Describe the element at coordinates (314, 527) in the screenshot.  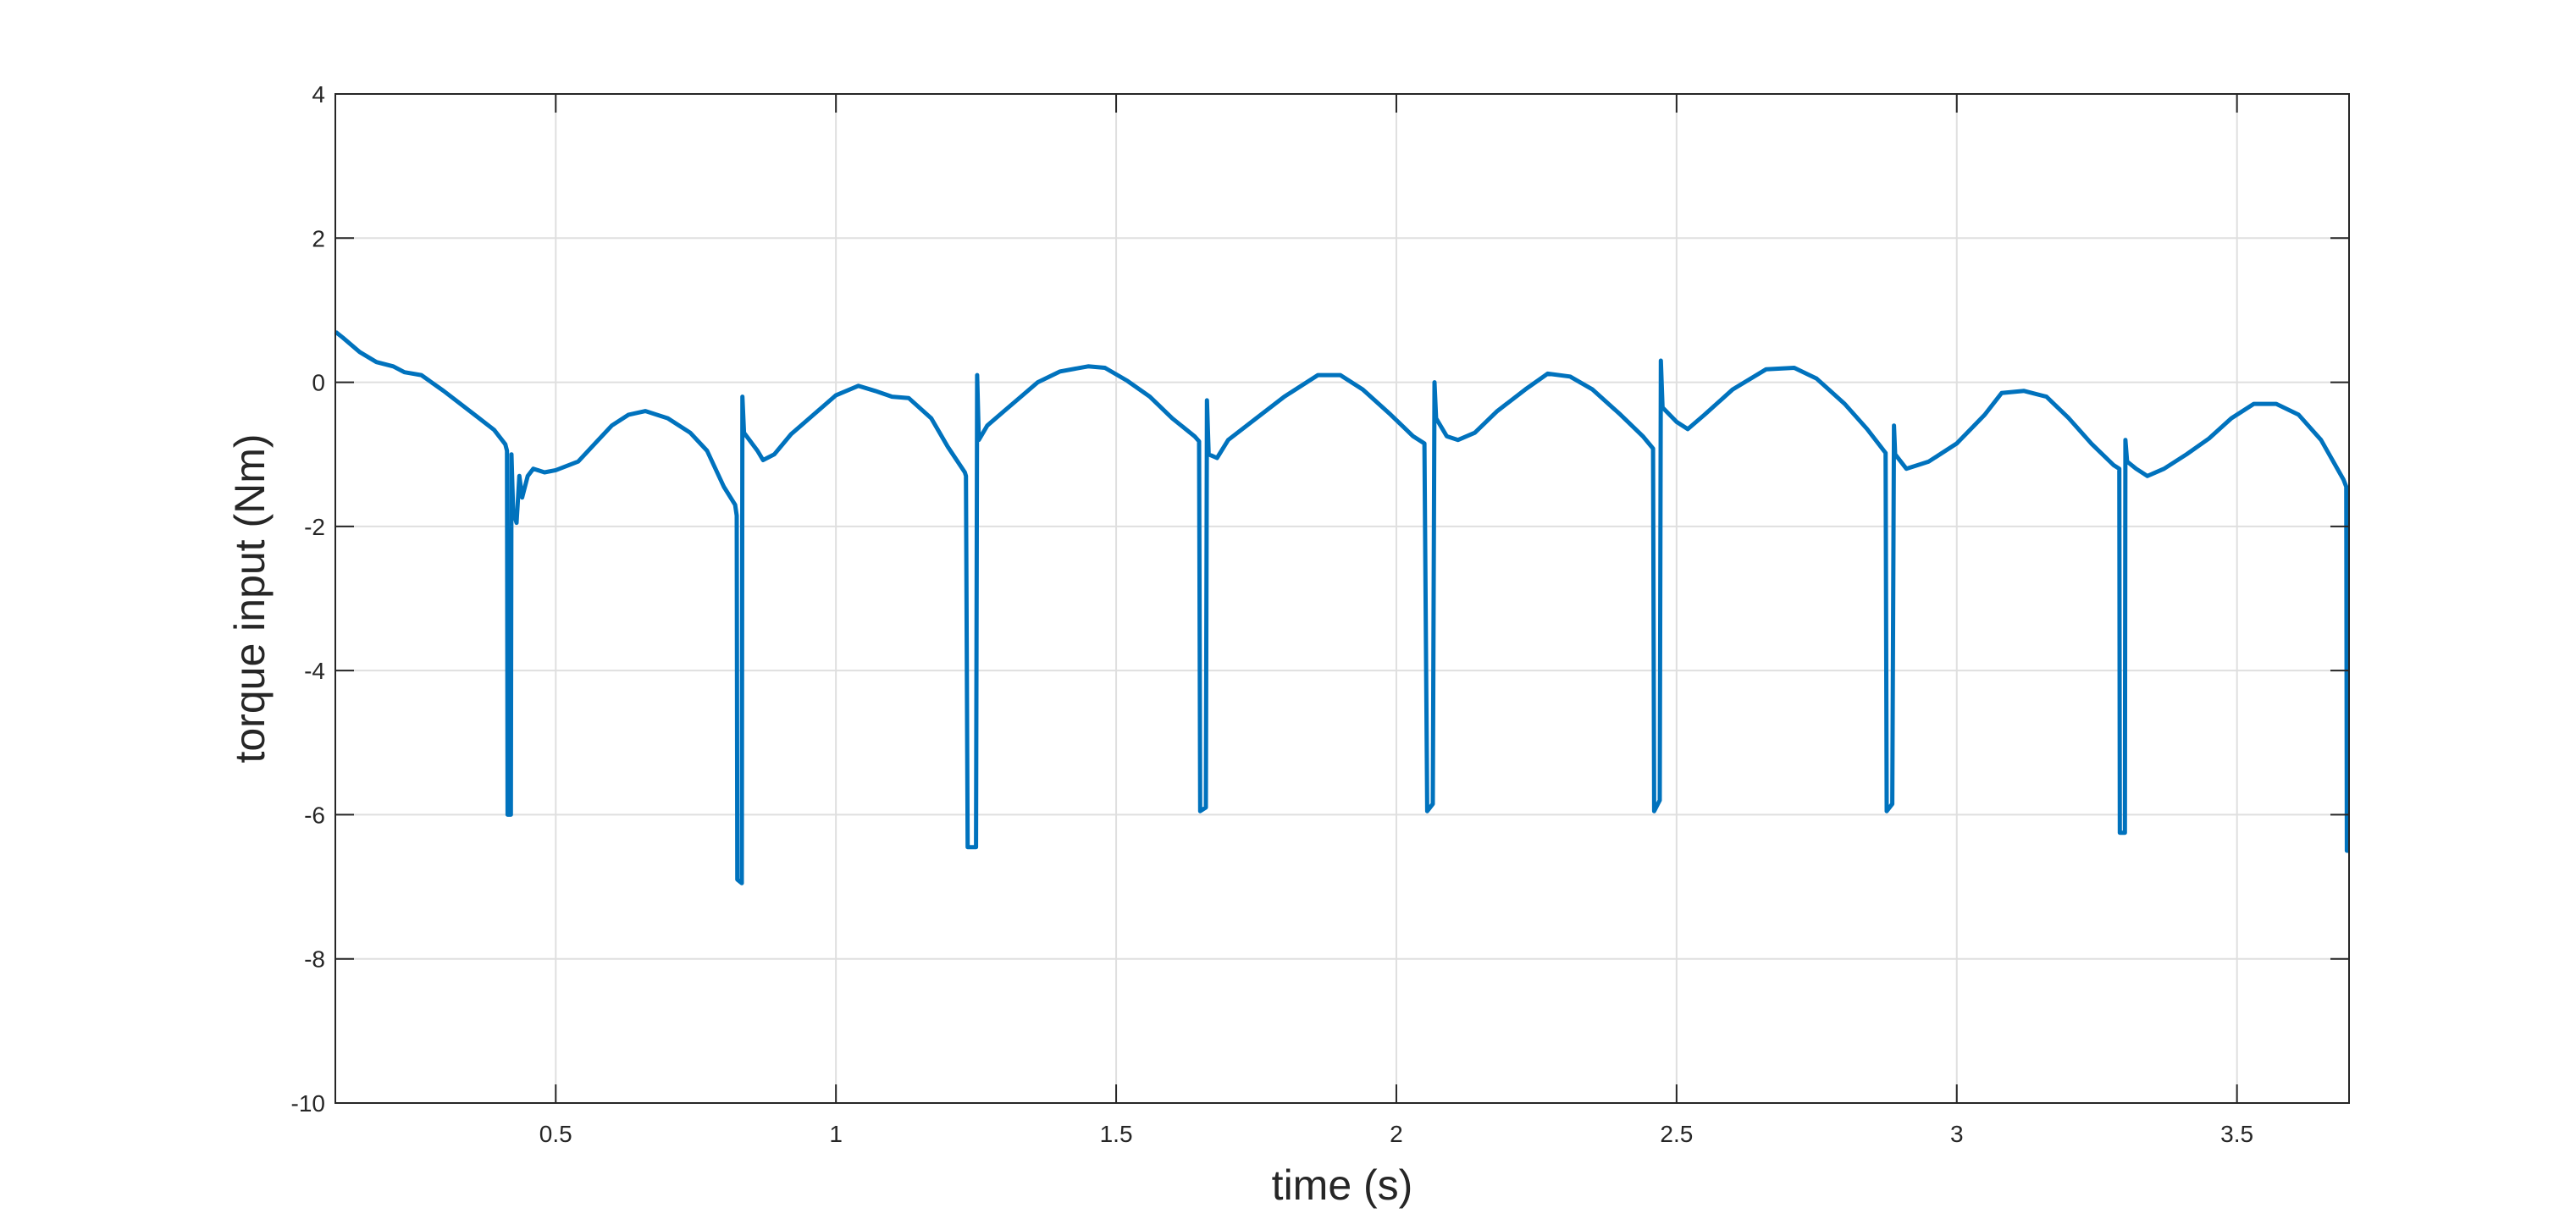
I see `y-tick-label: -2` at that location.